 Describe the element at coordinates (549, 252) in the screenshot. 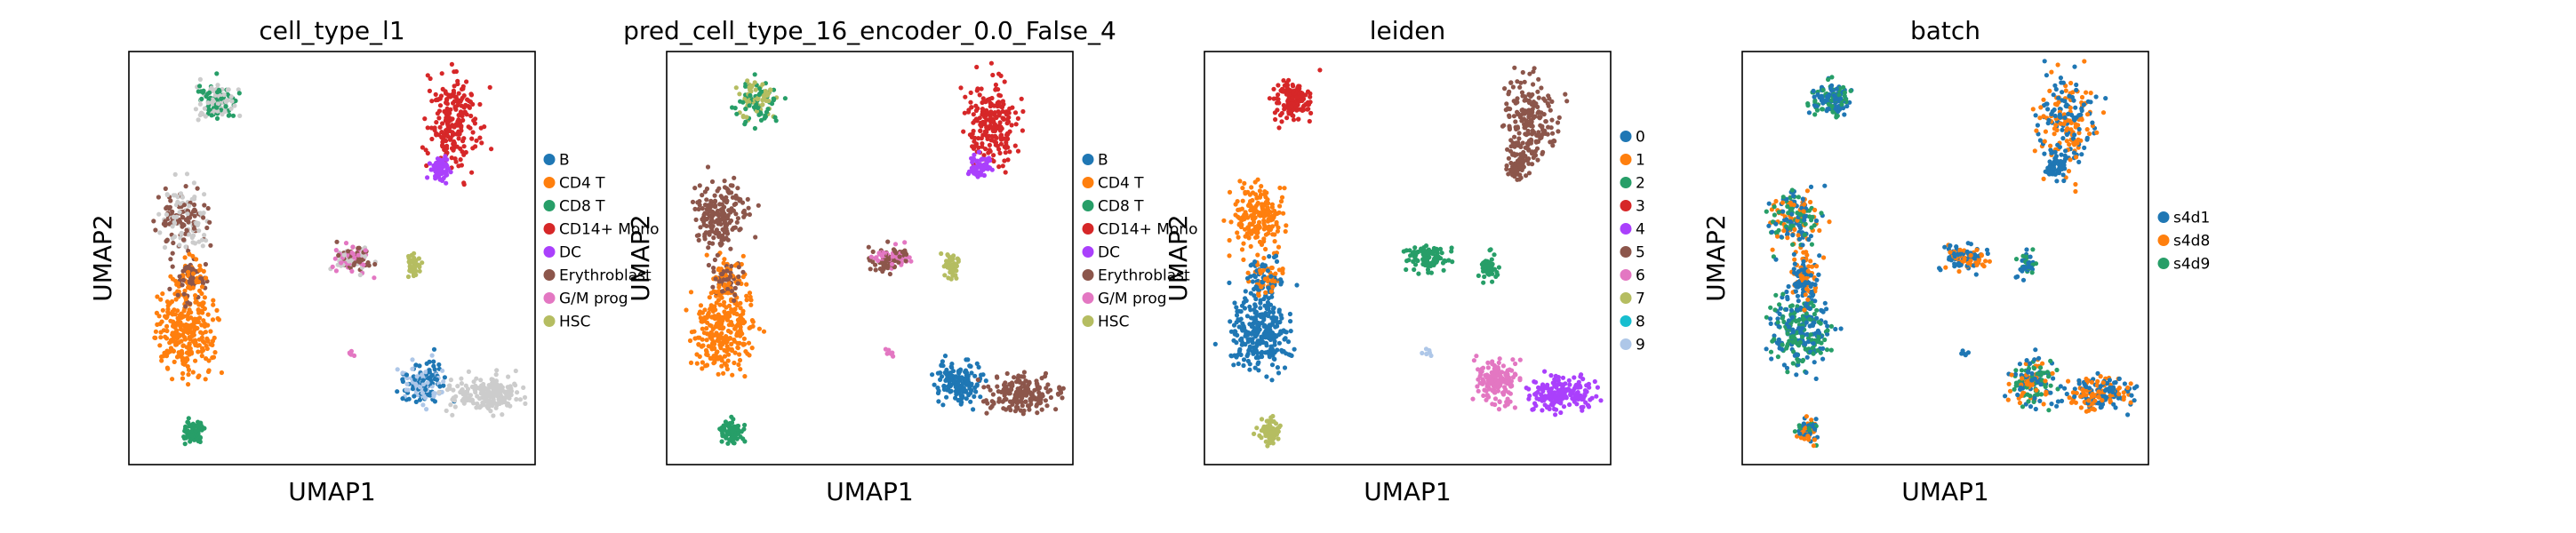

I see `legend-marker` at that location.